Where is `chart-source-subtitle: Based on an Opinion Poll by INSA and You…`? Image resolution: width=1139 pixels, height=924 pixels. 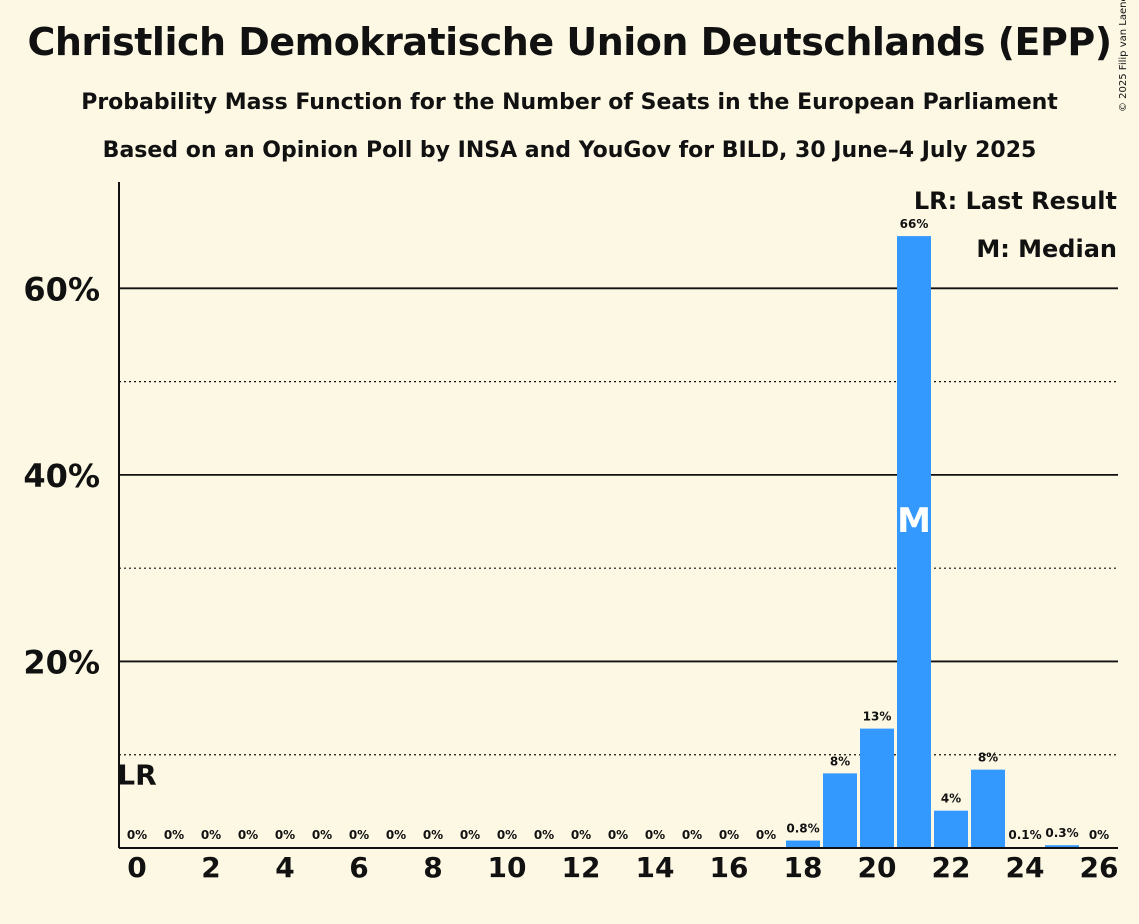
chart-source-subtitle: Based on an Opinion Poll by INSA and You… is located at coordinates (569, 150).